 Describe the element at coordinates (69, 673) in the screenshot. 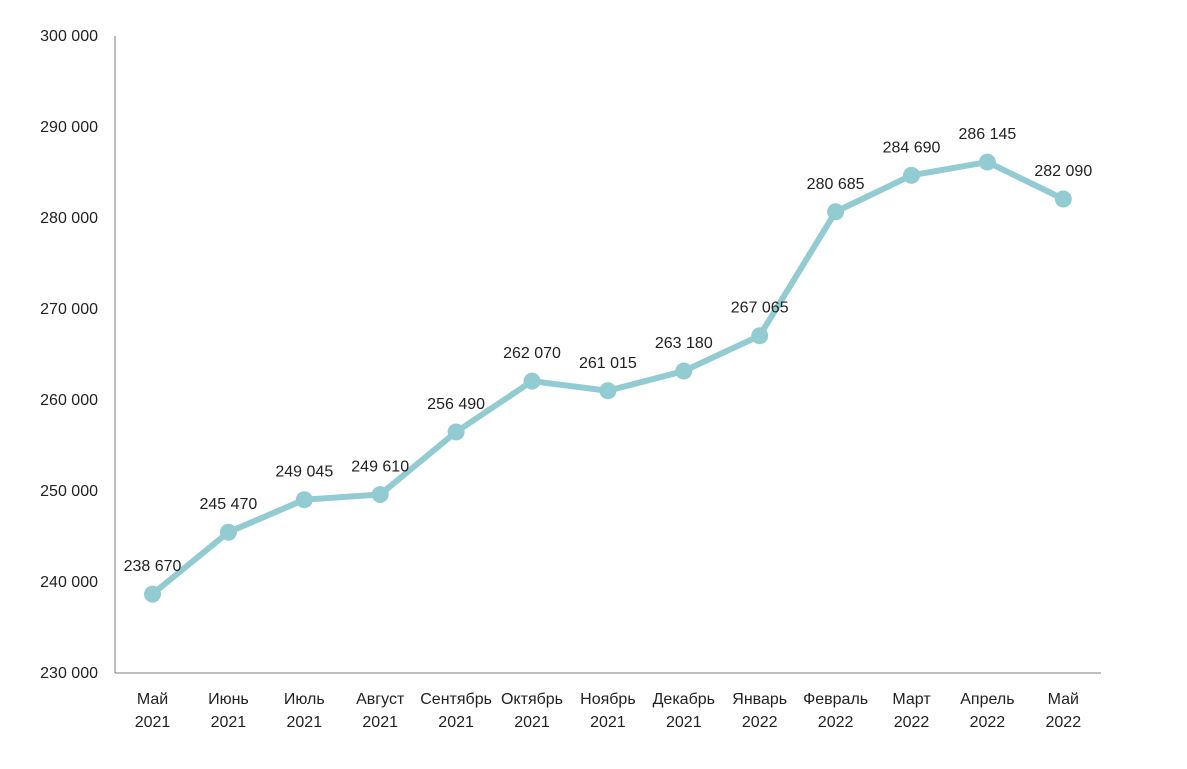

I see `y-tick-label: 230 000` at that location.